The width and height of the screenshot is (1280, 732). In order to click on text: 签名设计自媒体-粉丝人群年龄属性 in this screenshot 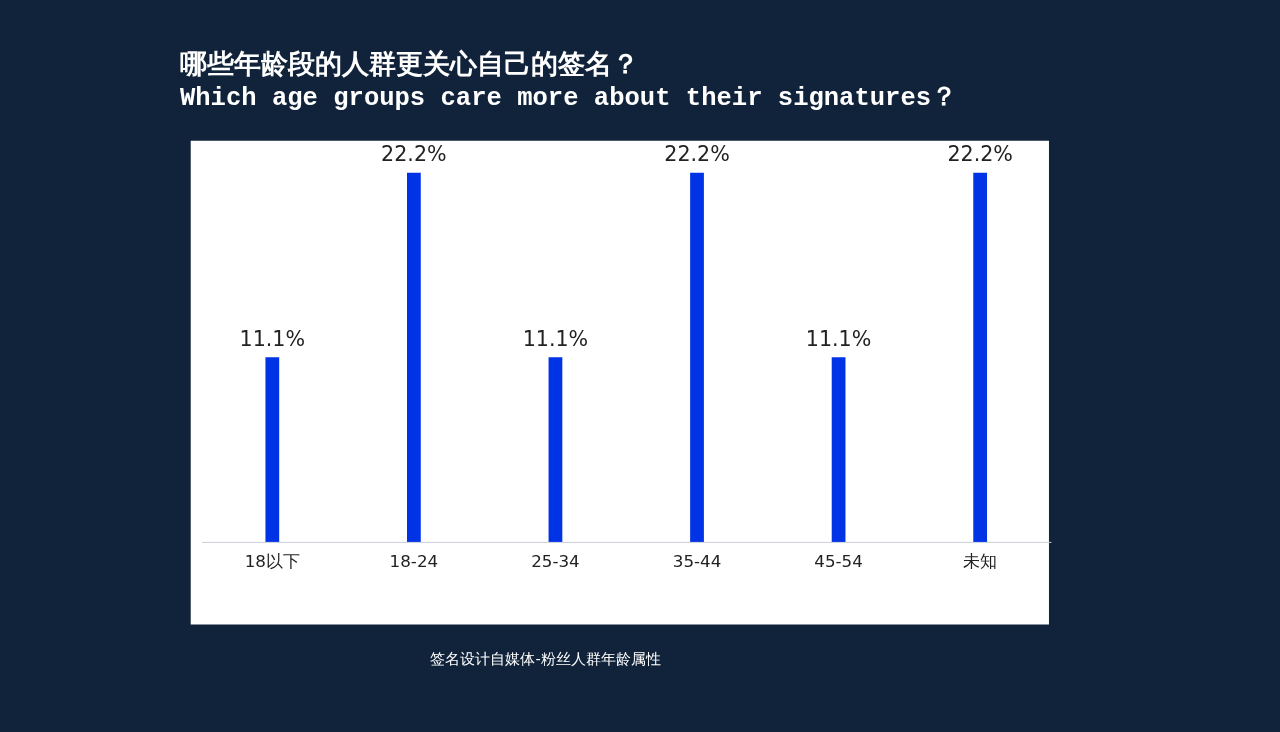, I will do `click(545, 658)`.